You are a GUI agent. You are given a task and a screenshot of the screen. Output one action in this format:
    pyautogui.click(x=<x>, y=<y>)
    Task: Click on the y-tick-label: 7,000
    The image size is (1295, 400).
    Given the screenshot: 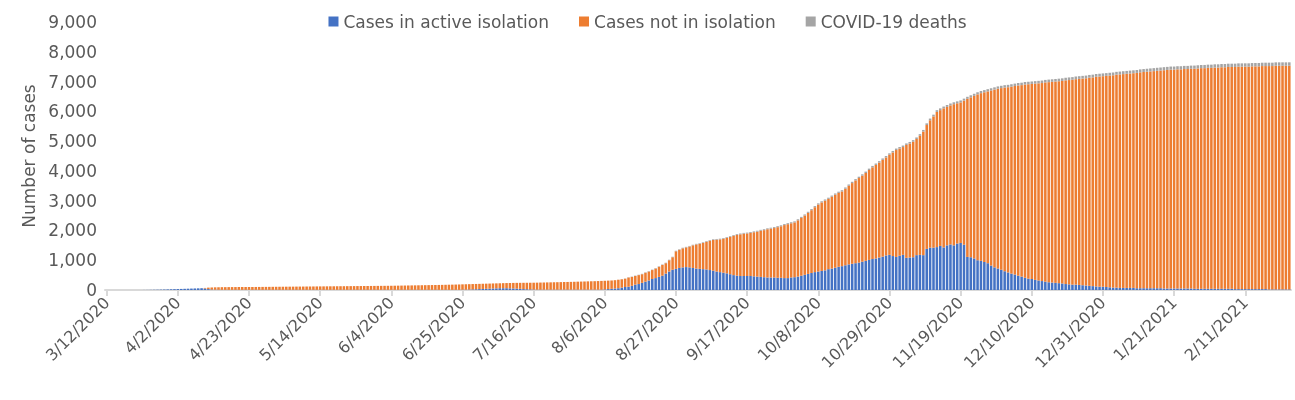 What is the action you would take?
    pyautogui.click(x=72, y=81)
    